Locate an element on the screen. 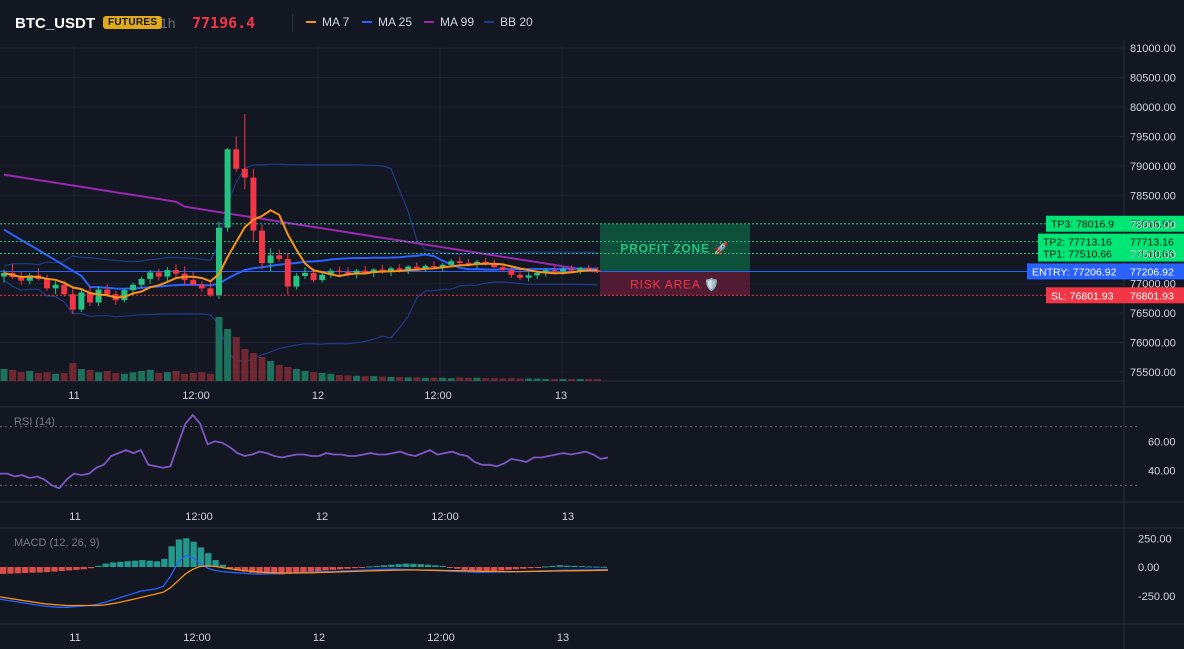  ma7-line is located at coordinates (300, 254).